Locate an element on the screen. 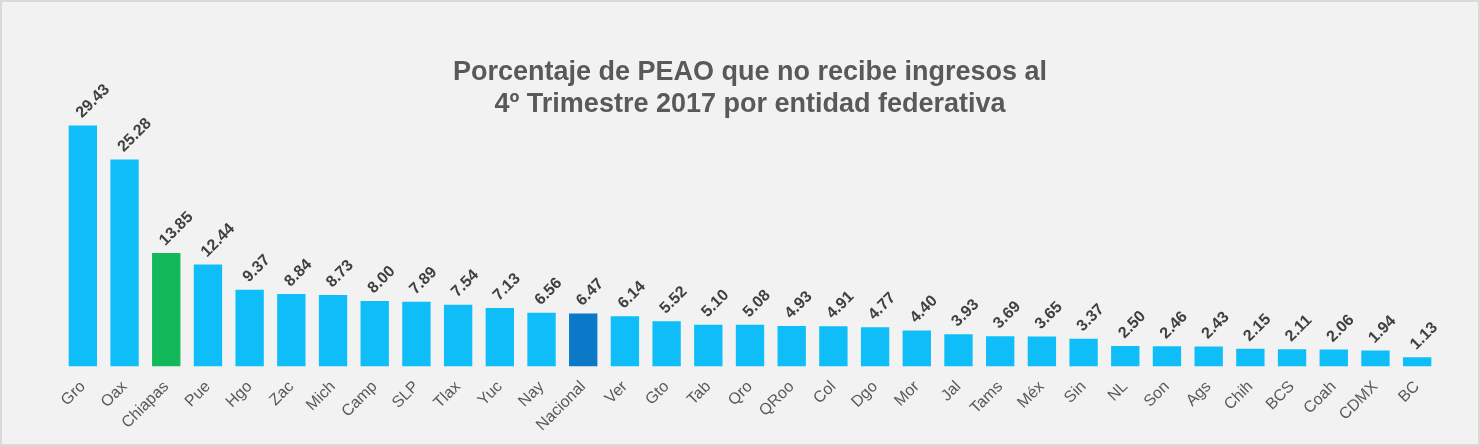 The width and height of the screenshot is (1480, 446). x-tick-label: Ags is located at coordinates (1198, 393).